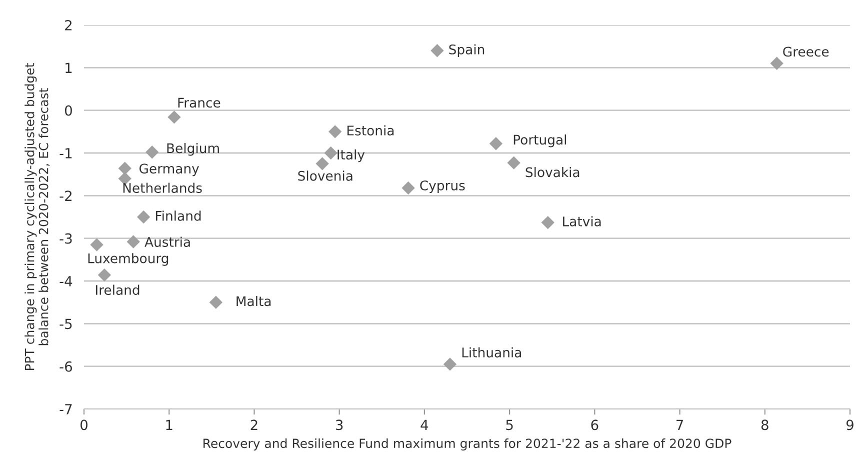 This screenshot has height=463, width=863. Describe the element at coordinates (325, 175) in the screenshot. I see `annotation: Slovenia` at that location.